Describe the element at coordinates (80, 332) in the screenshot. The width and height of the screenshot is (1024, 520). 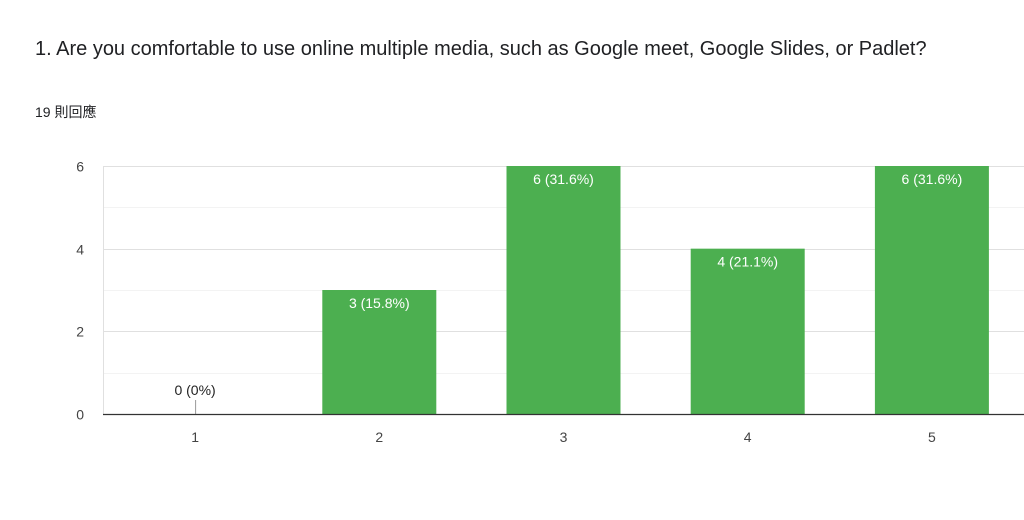
I see `y-tick-label: 2` at that location.